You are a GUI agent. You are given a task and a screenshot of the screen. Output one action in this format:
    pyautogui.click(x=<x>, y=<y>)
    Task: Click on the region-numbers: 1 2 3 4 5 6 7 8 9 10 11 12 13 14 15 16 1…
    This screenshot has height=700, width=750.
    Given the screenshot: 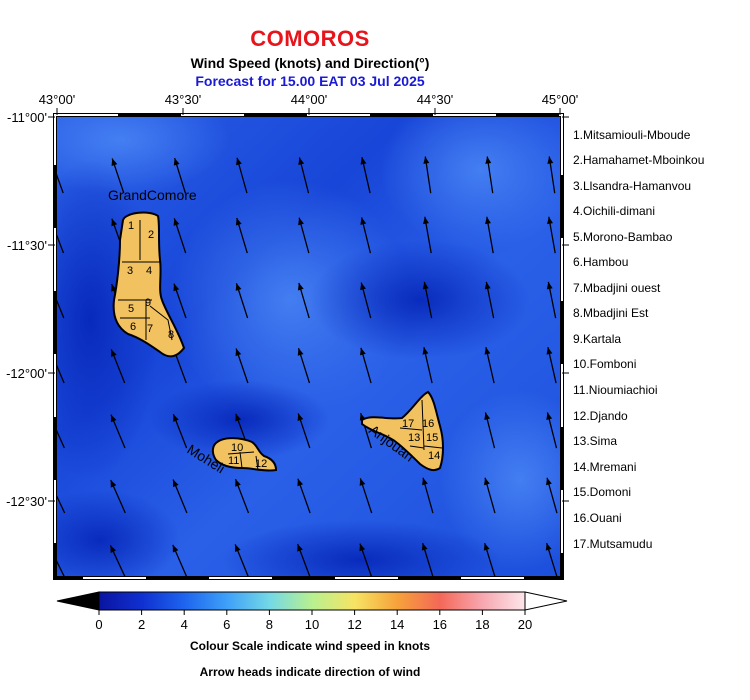 What is the action you would take?
    pyautogui.click(x=283, y=345)
    